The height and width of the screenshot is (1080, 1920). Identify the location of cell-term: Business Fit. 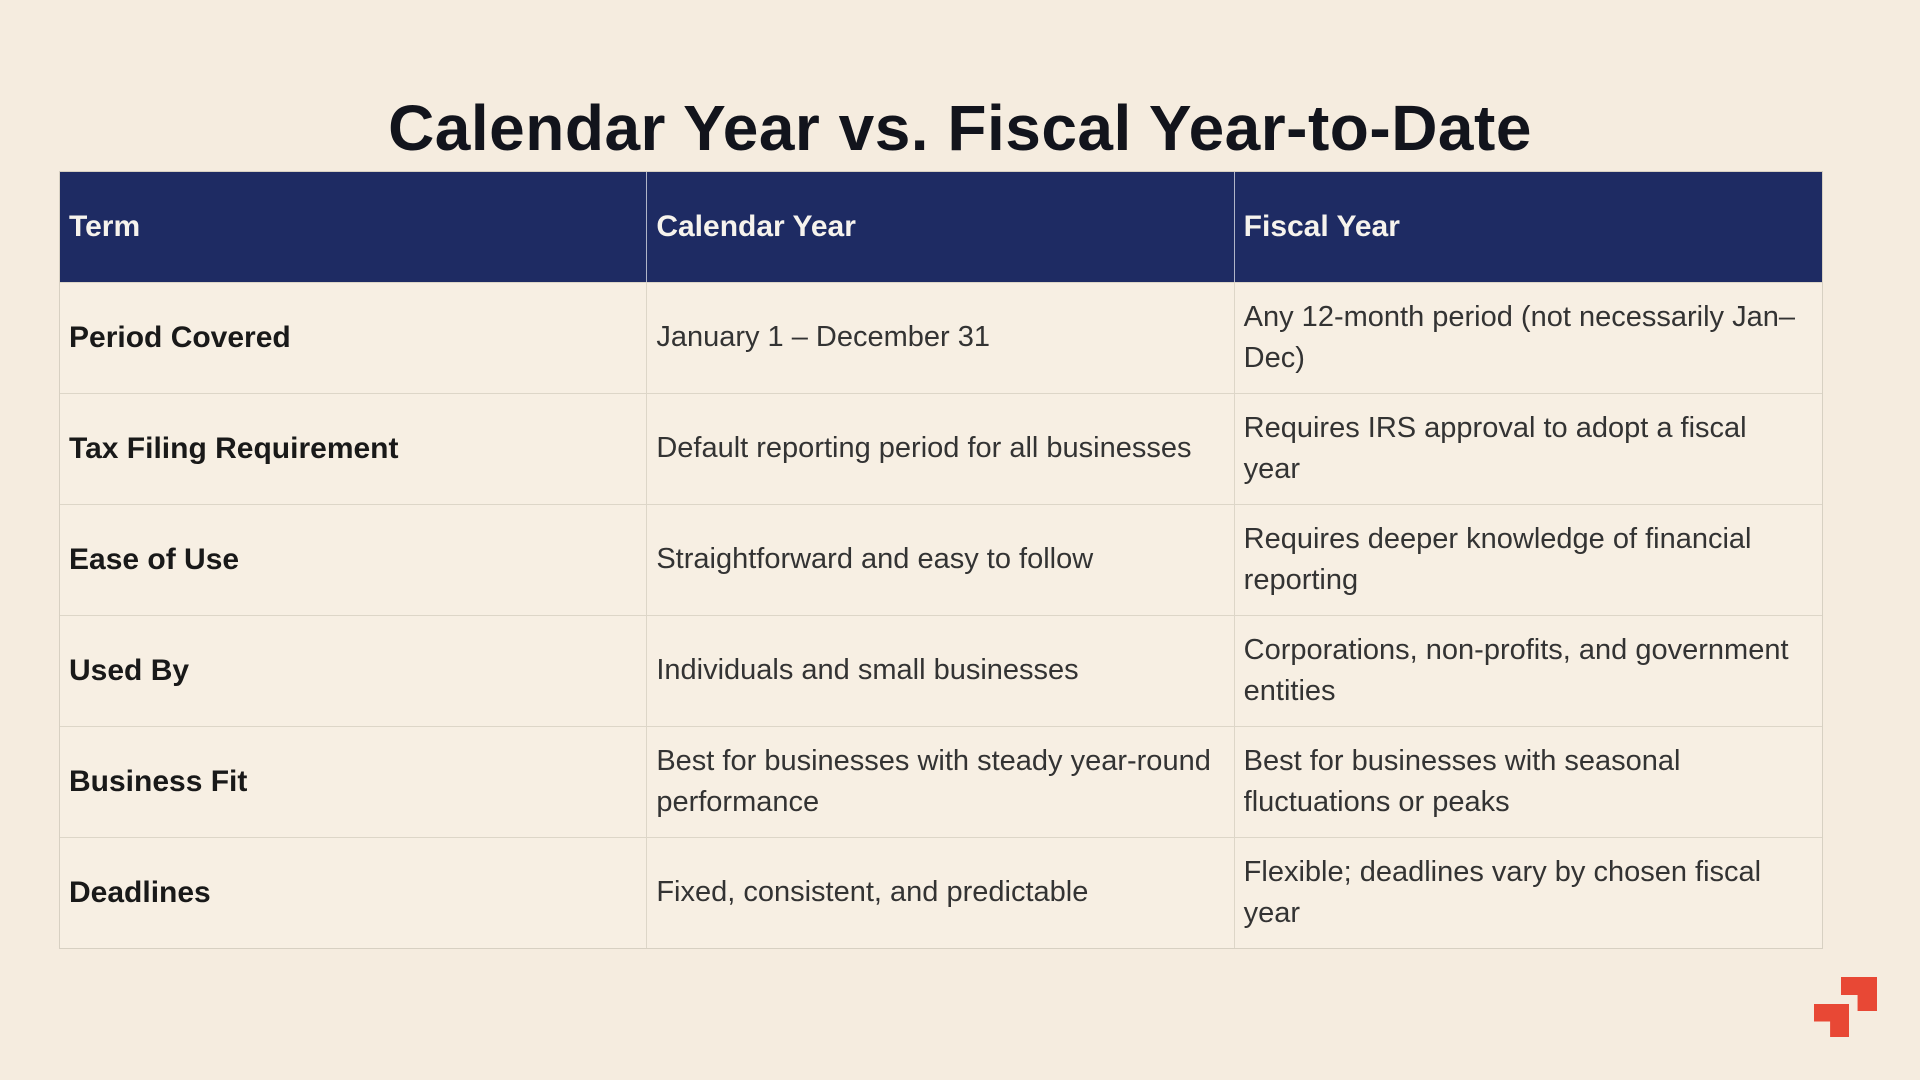
(354, 782).